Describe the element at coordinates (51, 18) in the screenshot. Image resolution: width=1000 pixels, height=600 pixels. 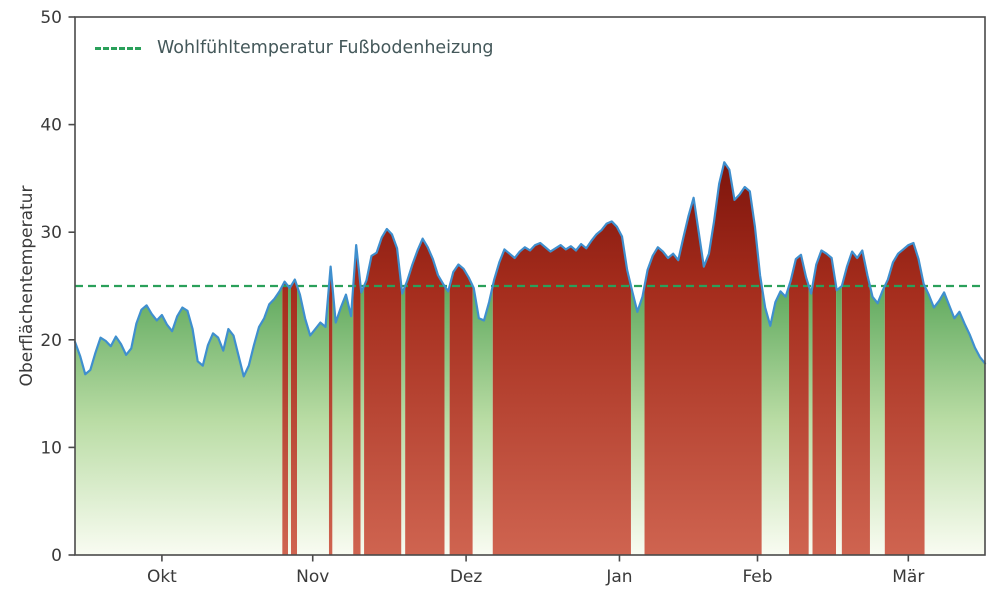
I see `y-tick-label: 50` at that location.